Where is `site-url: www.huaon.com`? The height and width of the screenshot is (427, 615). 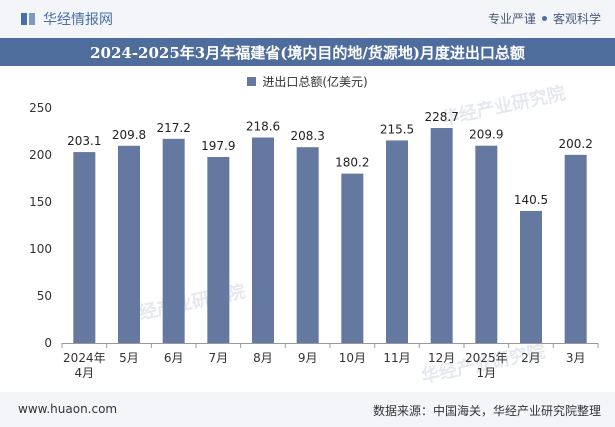 site-url: www.huaon.com is located at coordinates (68, 409).